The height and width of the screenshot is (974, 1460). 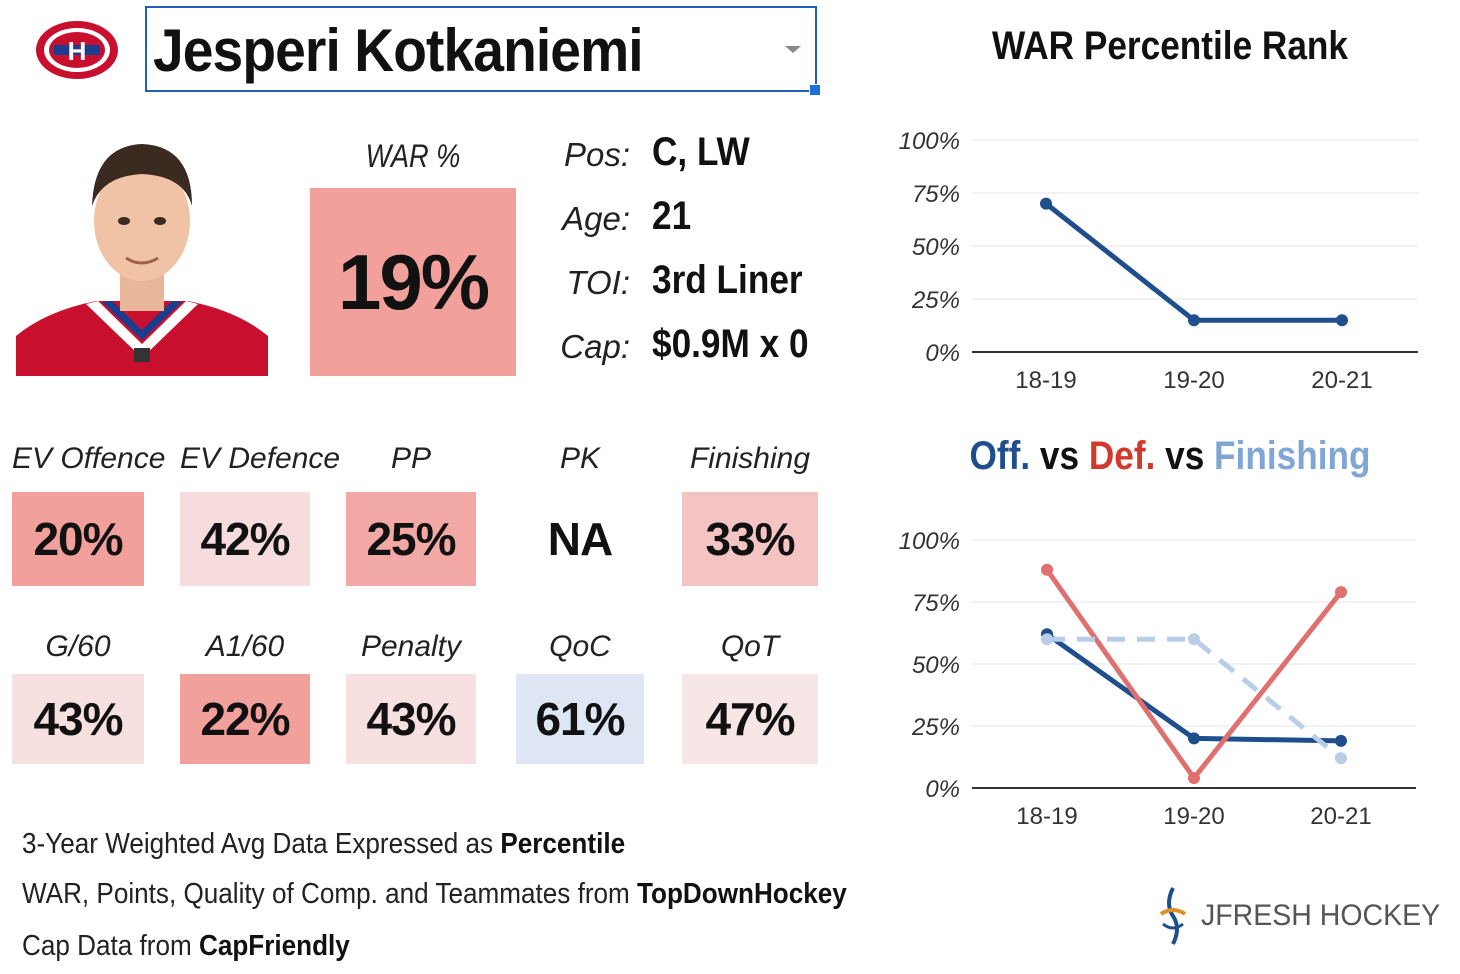 What do you see at coordinates (261, 844) in the screenshot?
I see `footer-text-1: 3-Year Weighted Avg Data Expressed as` at bounding box center [261, 844].